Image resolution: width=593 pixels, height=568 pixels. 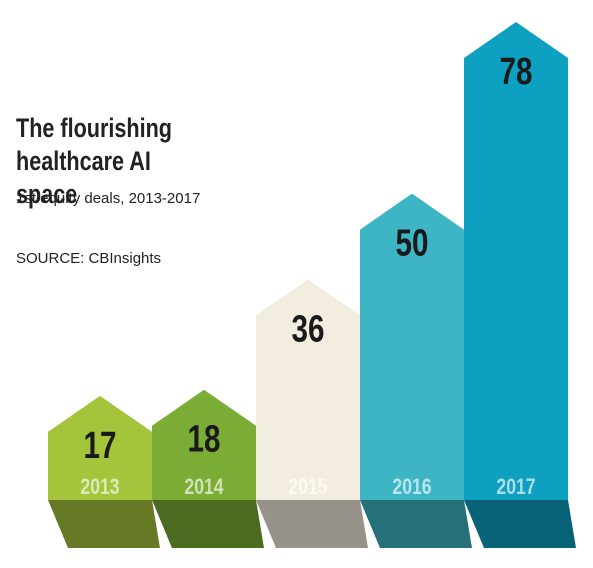 I want to click on chart-subtitle: 1st equity deals, 2013-2017, so click(x=108, y=198).